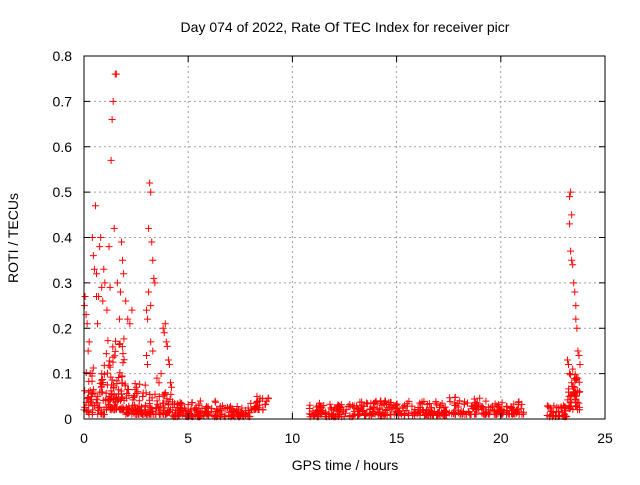  What do you see at coordinates (63, 147) in the screenshot?
I see `y-tick-label: 0.6` at bounding box center [63, 147].